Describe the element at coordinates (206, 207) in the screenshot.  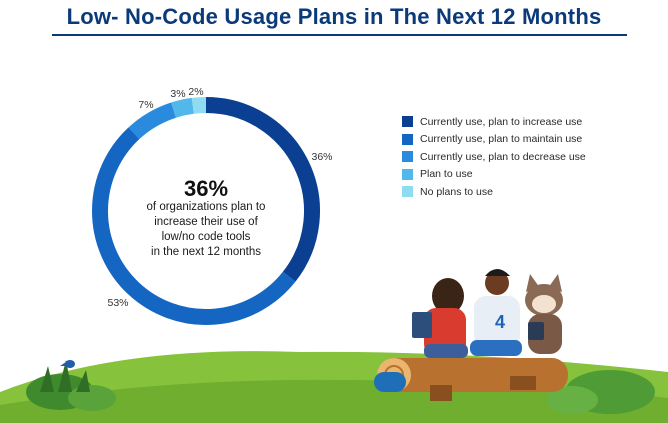
I see `center-line: of organizations plan to` at that location.